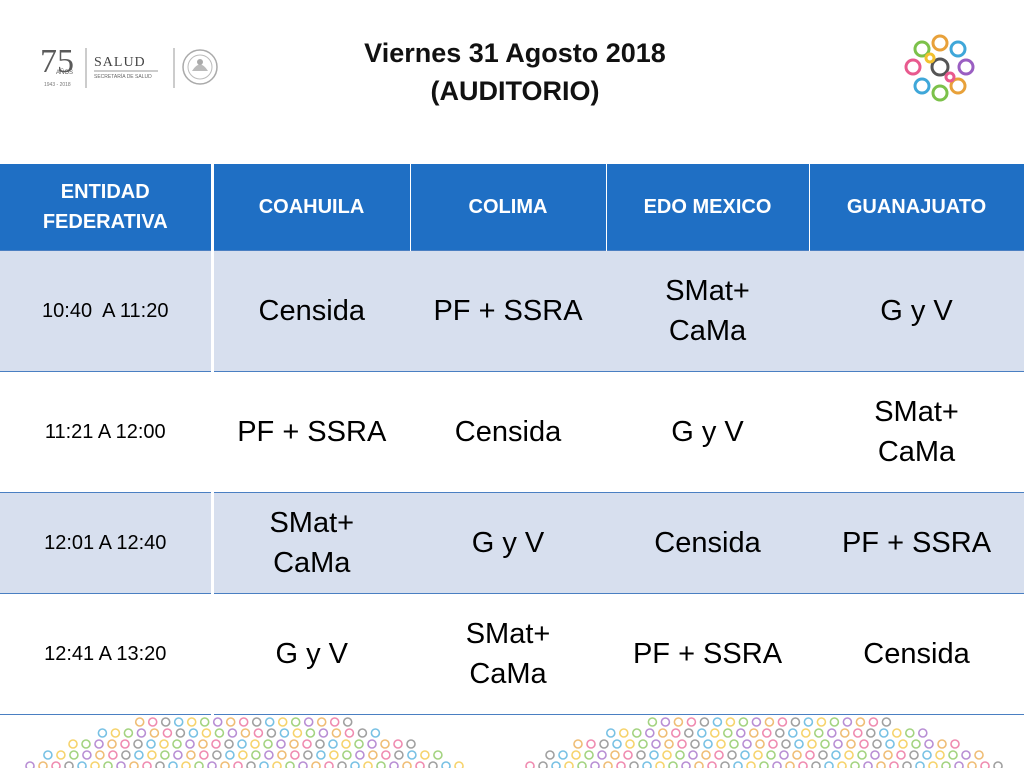 This screenshot has width=1024, height=768. I want to click on logo-secretaria-text: SECRETARÍA DE SALUD, so click(123, 76).